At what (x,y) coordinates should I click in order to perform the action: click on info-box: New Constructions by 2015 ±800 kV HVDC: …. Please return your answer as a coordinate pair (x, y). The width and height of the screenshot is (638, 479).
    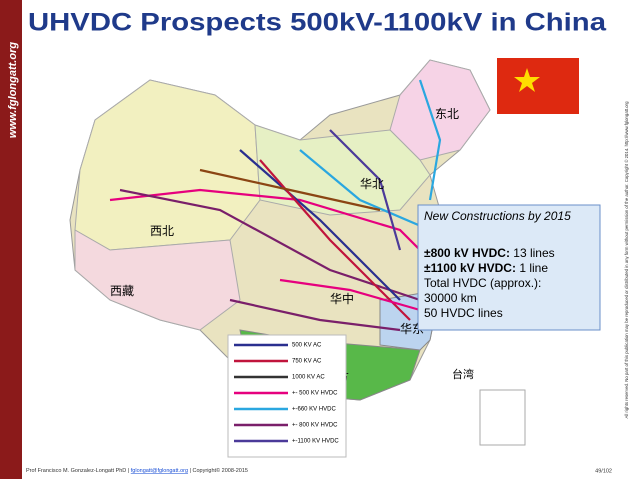
    Looking at the image, I should click on (509, 267).